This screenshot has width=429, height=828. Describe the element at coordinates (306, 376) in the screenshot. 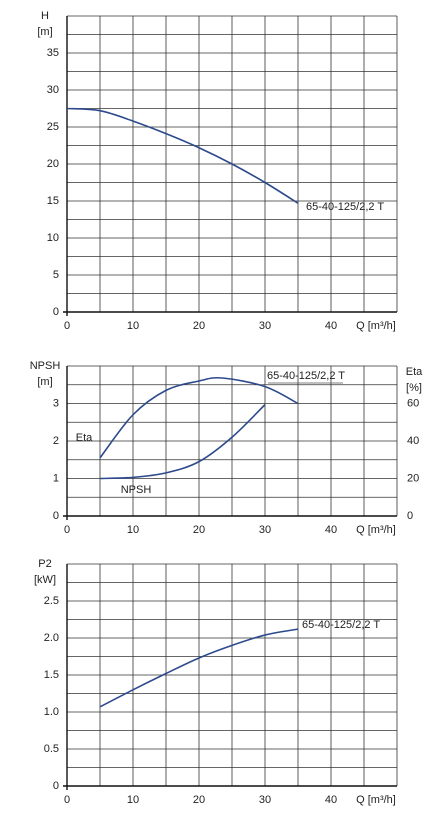

I see `annotation: 65-40-125/2,2 T` at that location.